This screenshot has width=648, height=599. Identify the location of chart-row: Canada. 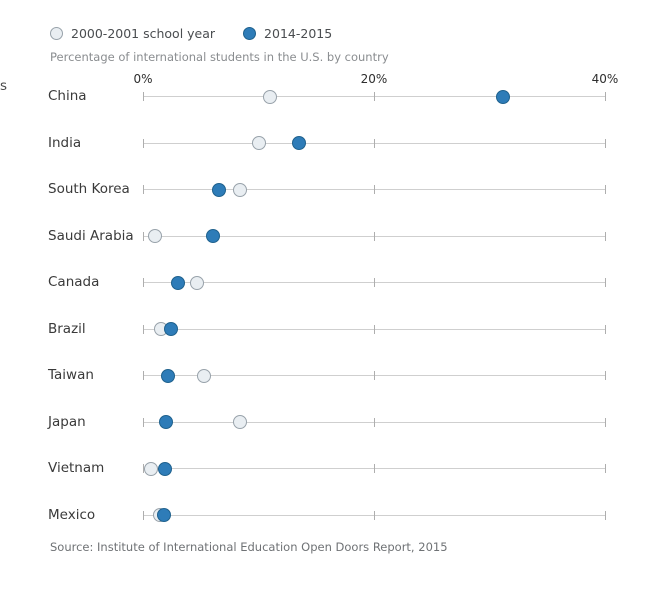
(348, 296).